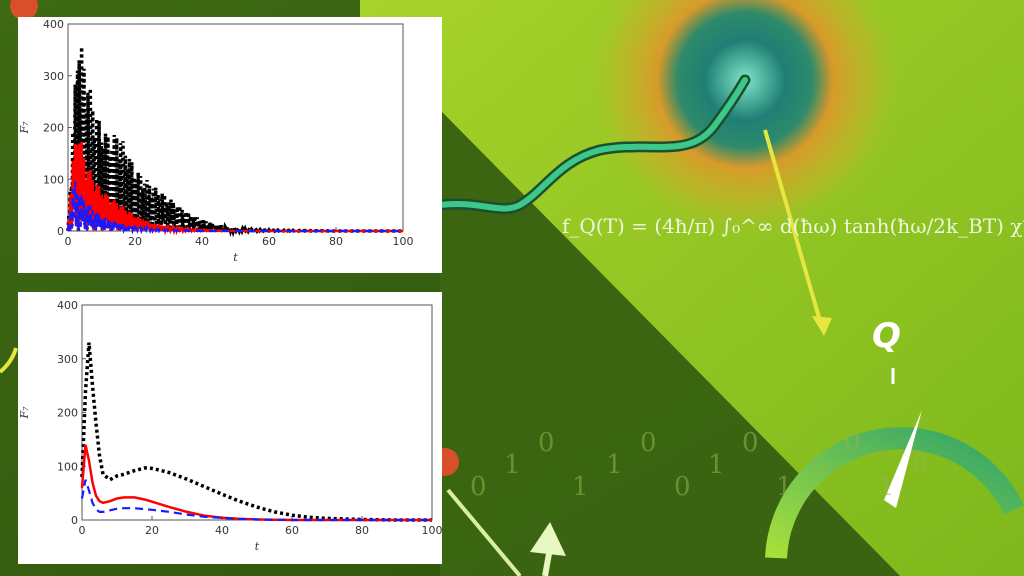 The height and width of the screenshot is (576, 1024). I want to click on plot-frame, so click(257, 412).